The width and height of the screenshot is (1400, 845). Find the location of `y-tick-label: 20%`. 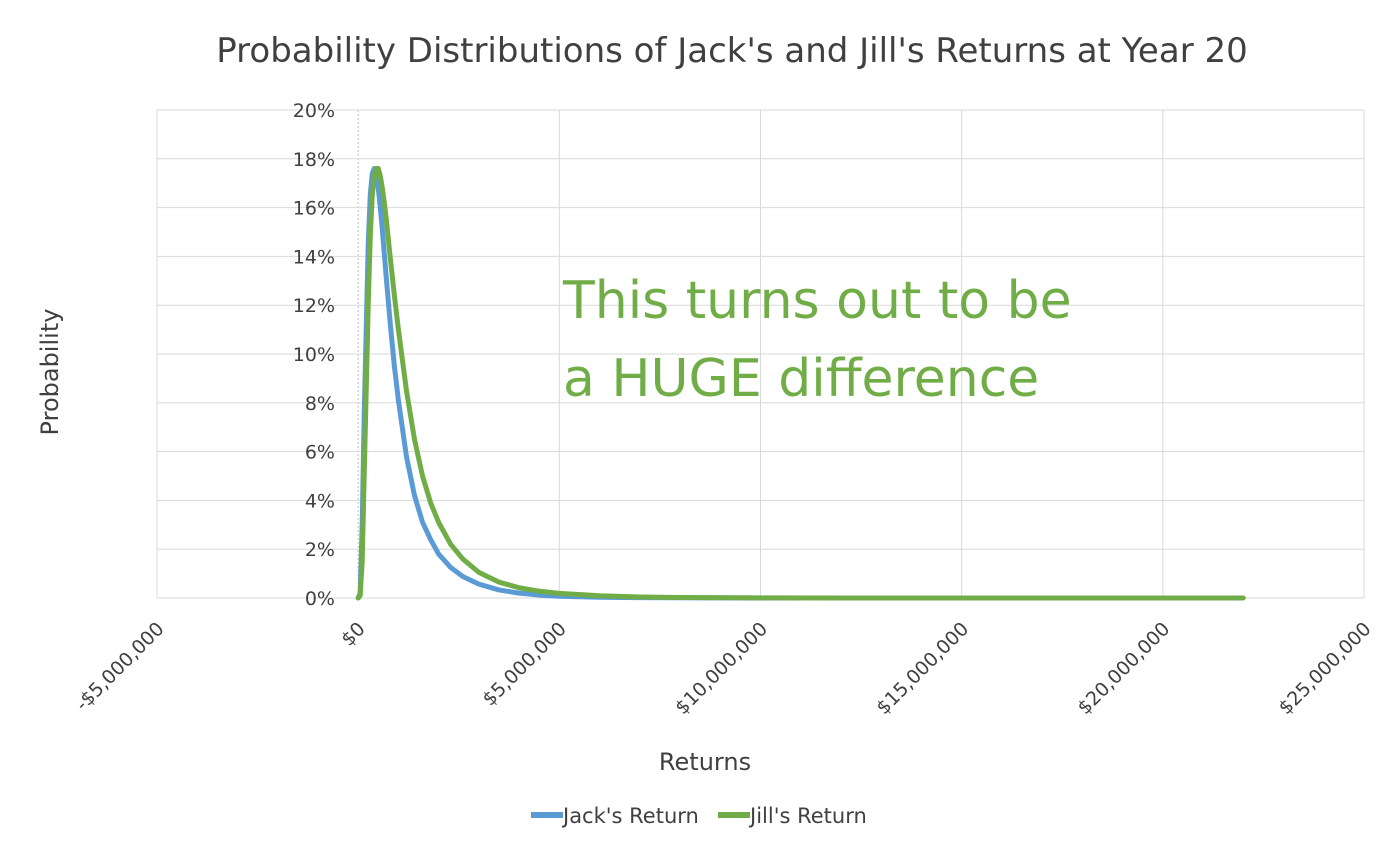

y-tick-label: 20% is located at coordinates (314, 111).